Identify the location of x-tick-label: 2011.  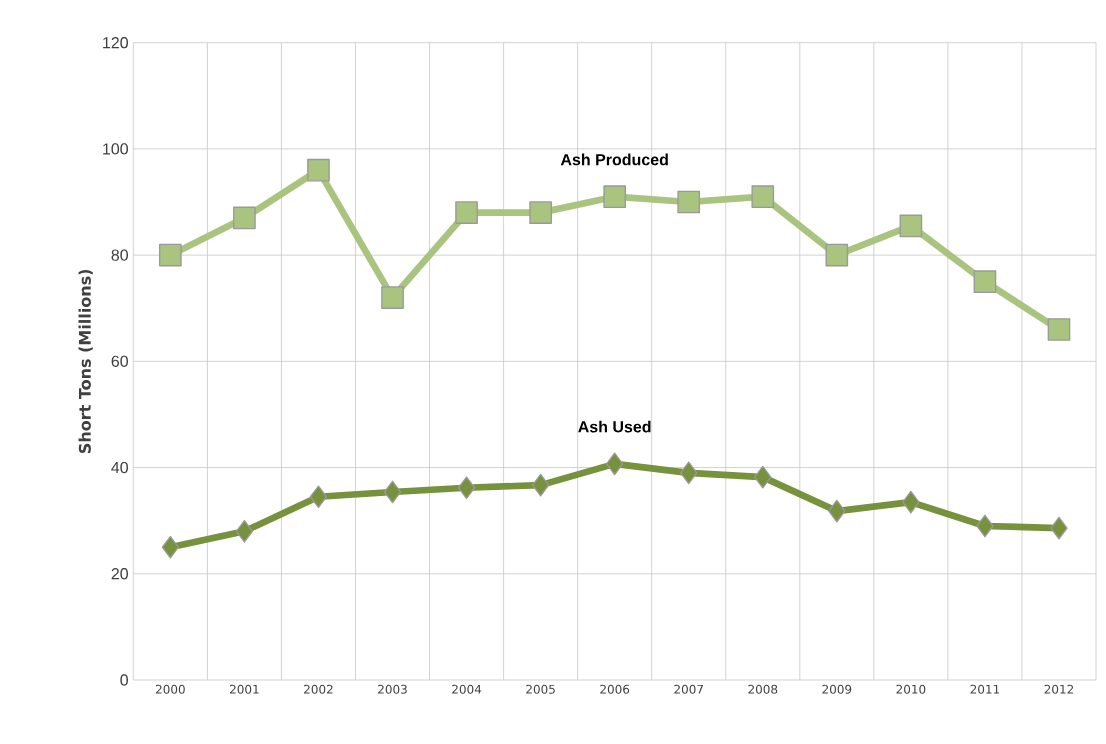
(985, 689).